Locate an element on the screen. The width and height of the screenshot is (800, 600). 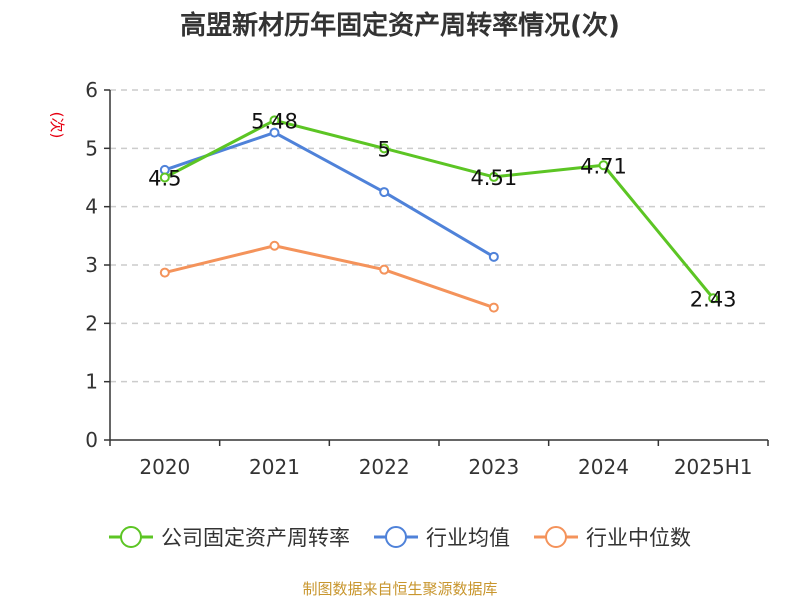
data-label: 5 is located at coordinates (383, 149).